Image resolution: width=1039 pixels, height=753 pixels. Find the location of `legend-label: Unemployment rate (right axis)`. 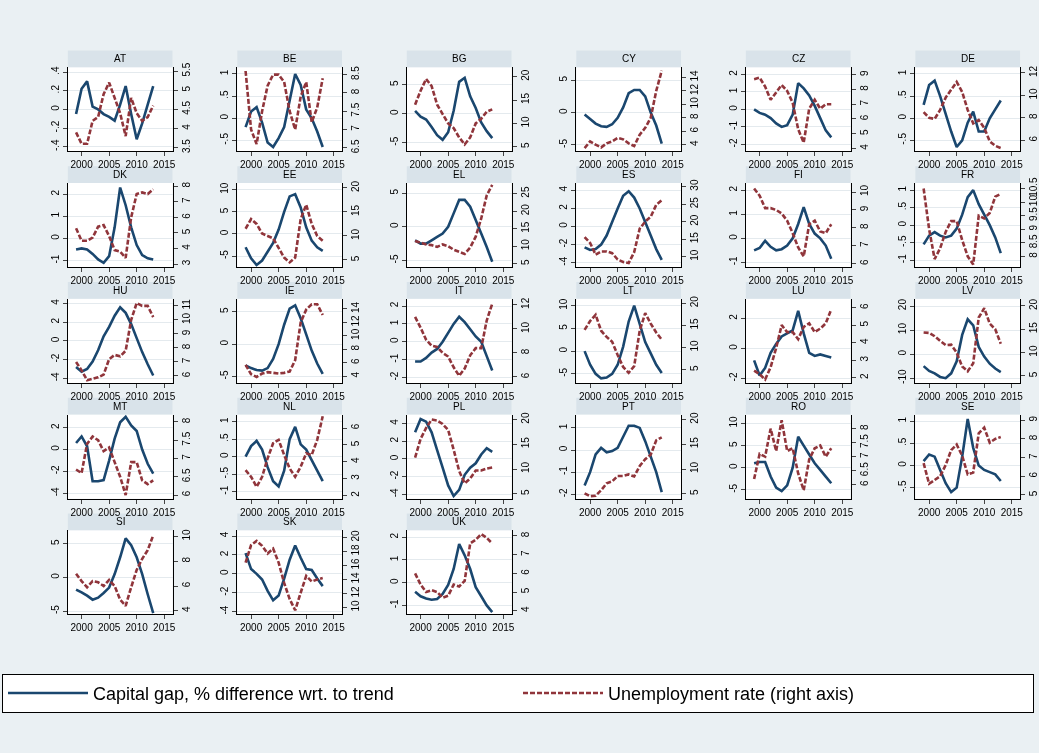

legend-label: Unemployment rate (right axis) is located at coordinates (731, 694).